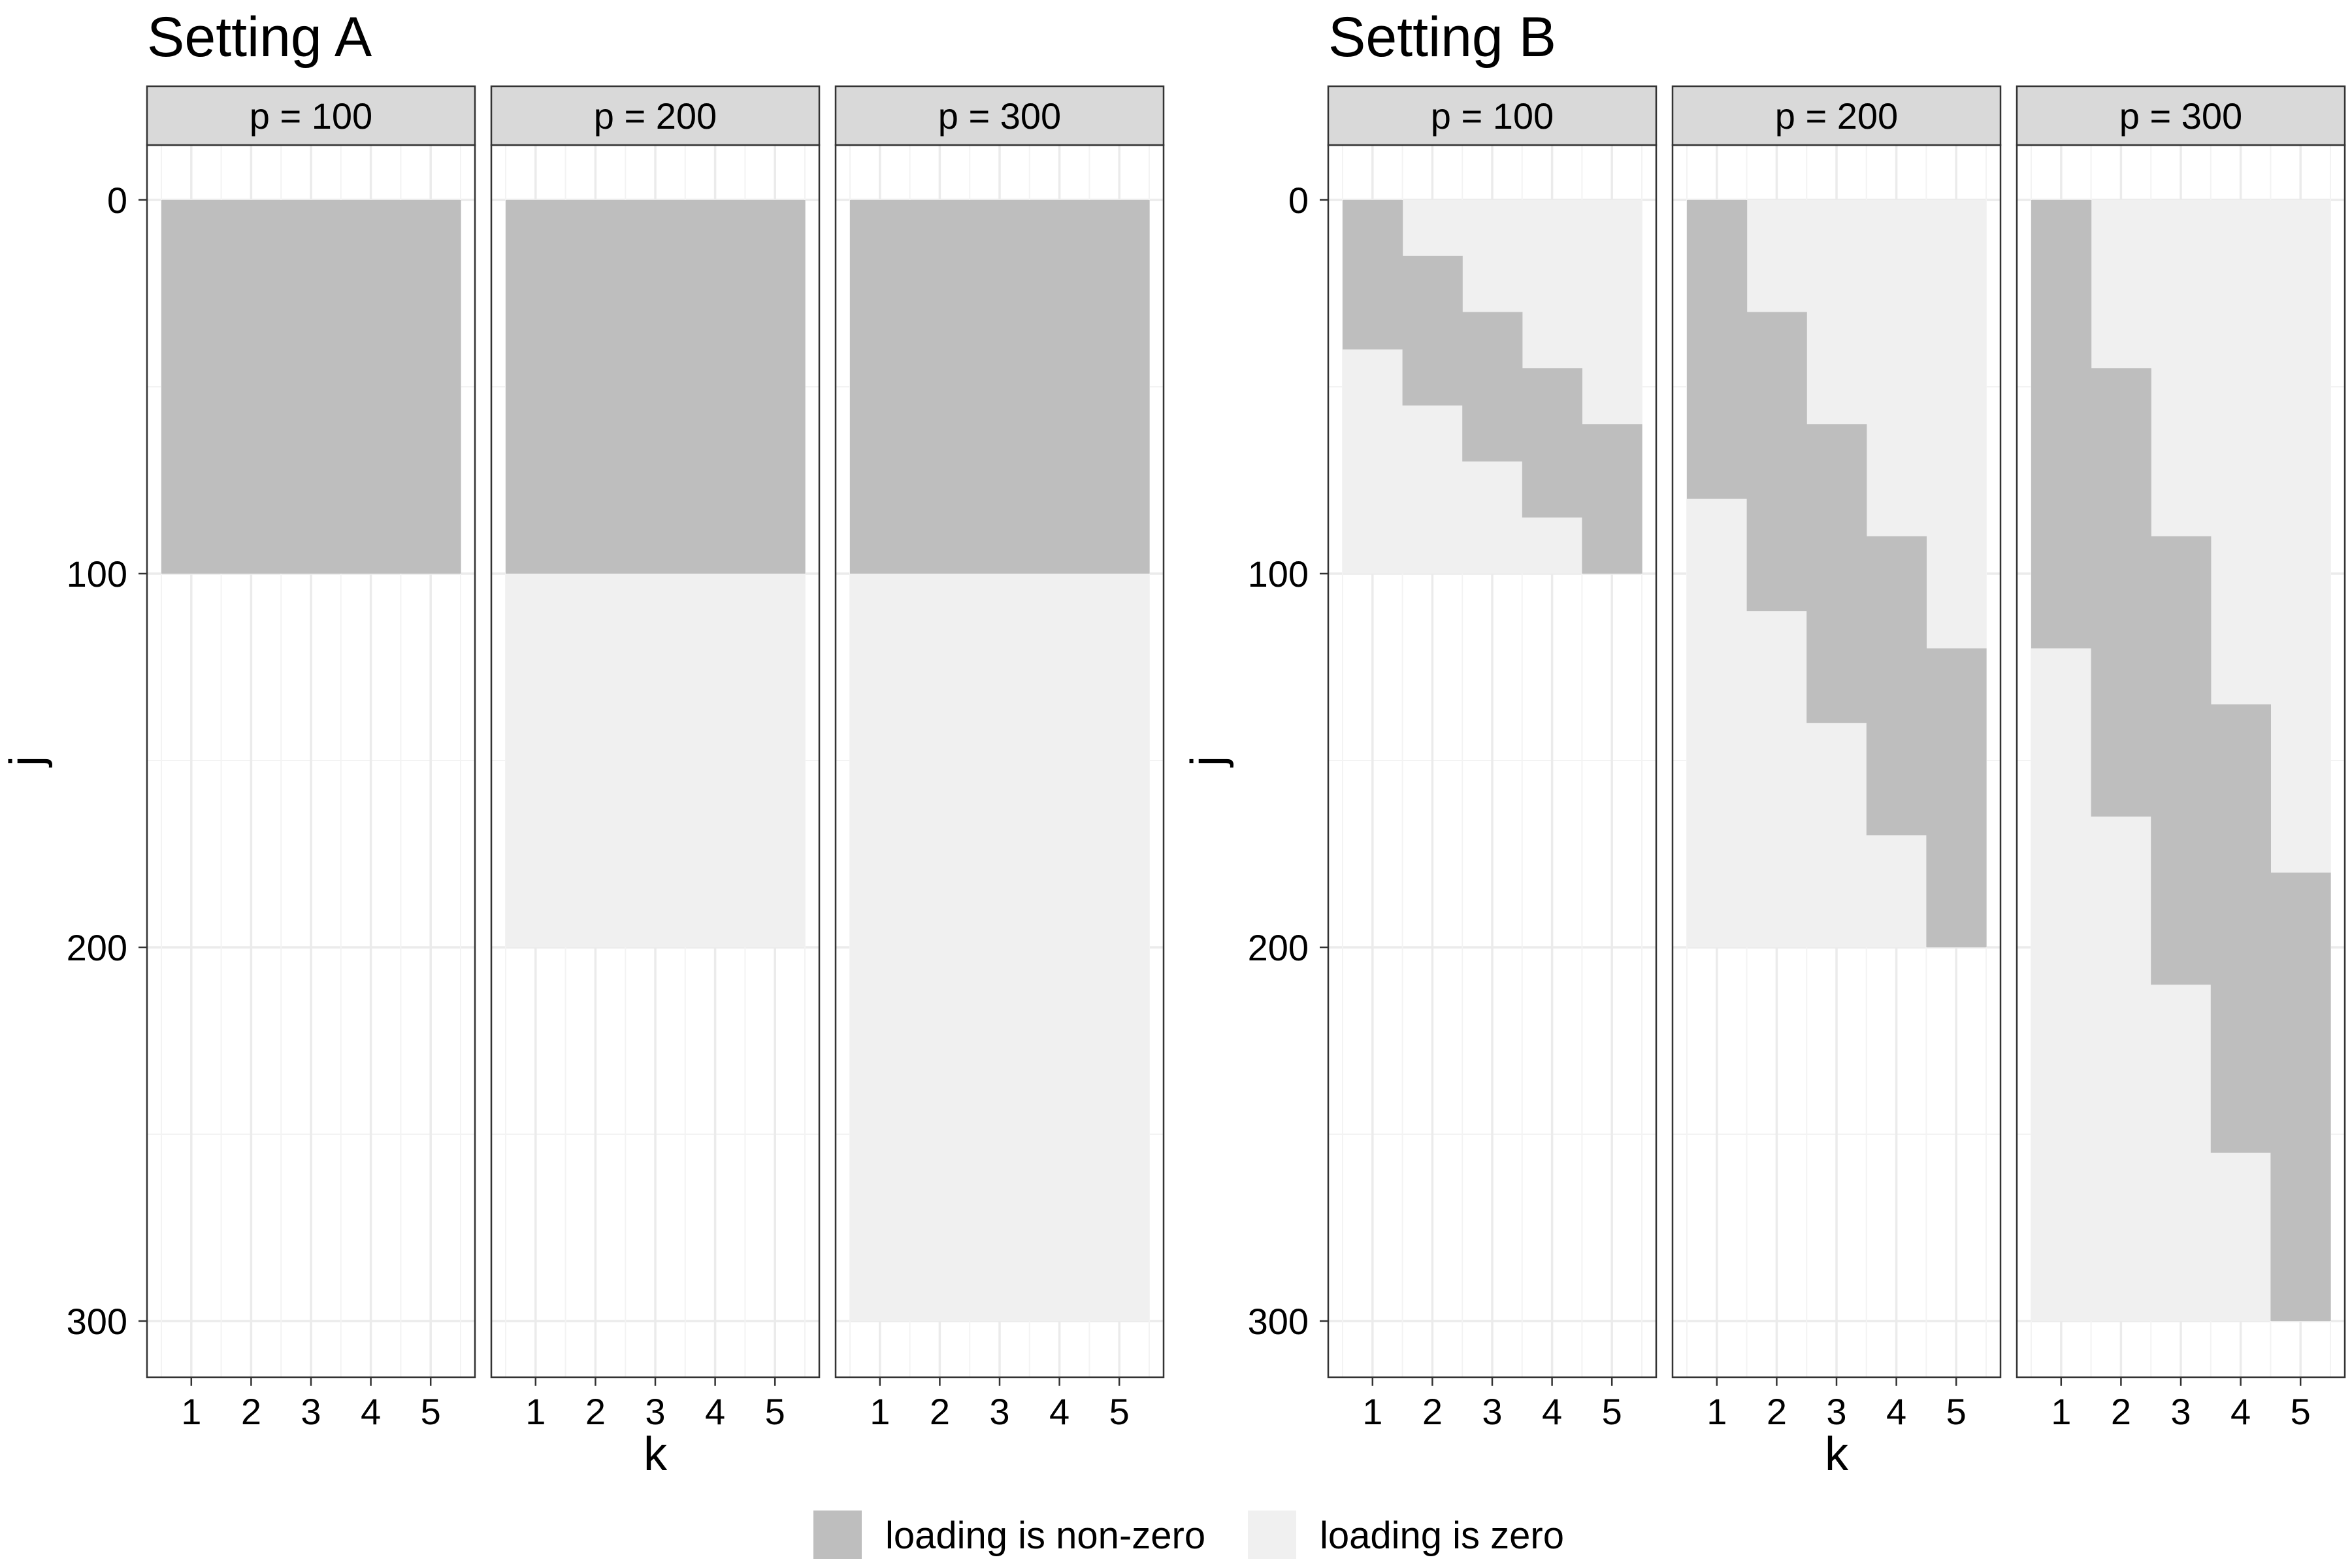 Image resolution: width=2352 pixels, height=1568 pixels. What do you see at coordinates (1442, 37) in the screenshot?
I see `setting-title: Setting B` at bounding box center [1442, 37].